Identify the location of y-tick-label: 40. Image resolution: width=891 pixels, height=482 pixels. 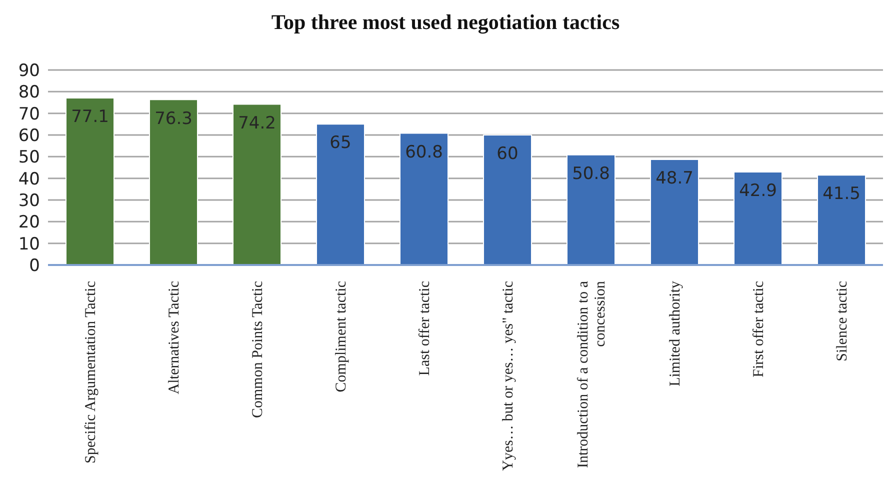
(29, 179).